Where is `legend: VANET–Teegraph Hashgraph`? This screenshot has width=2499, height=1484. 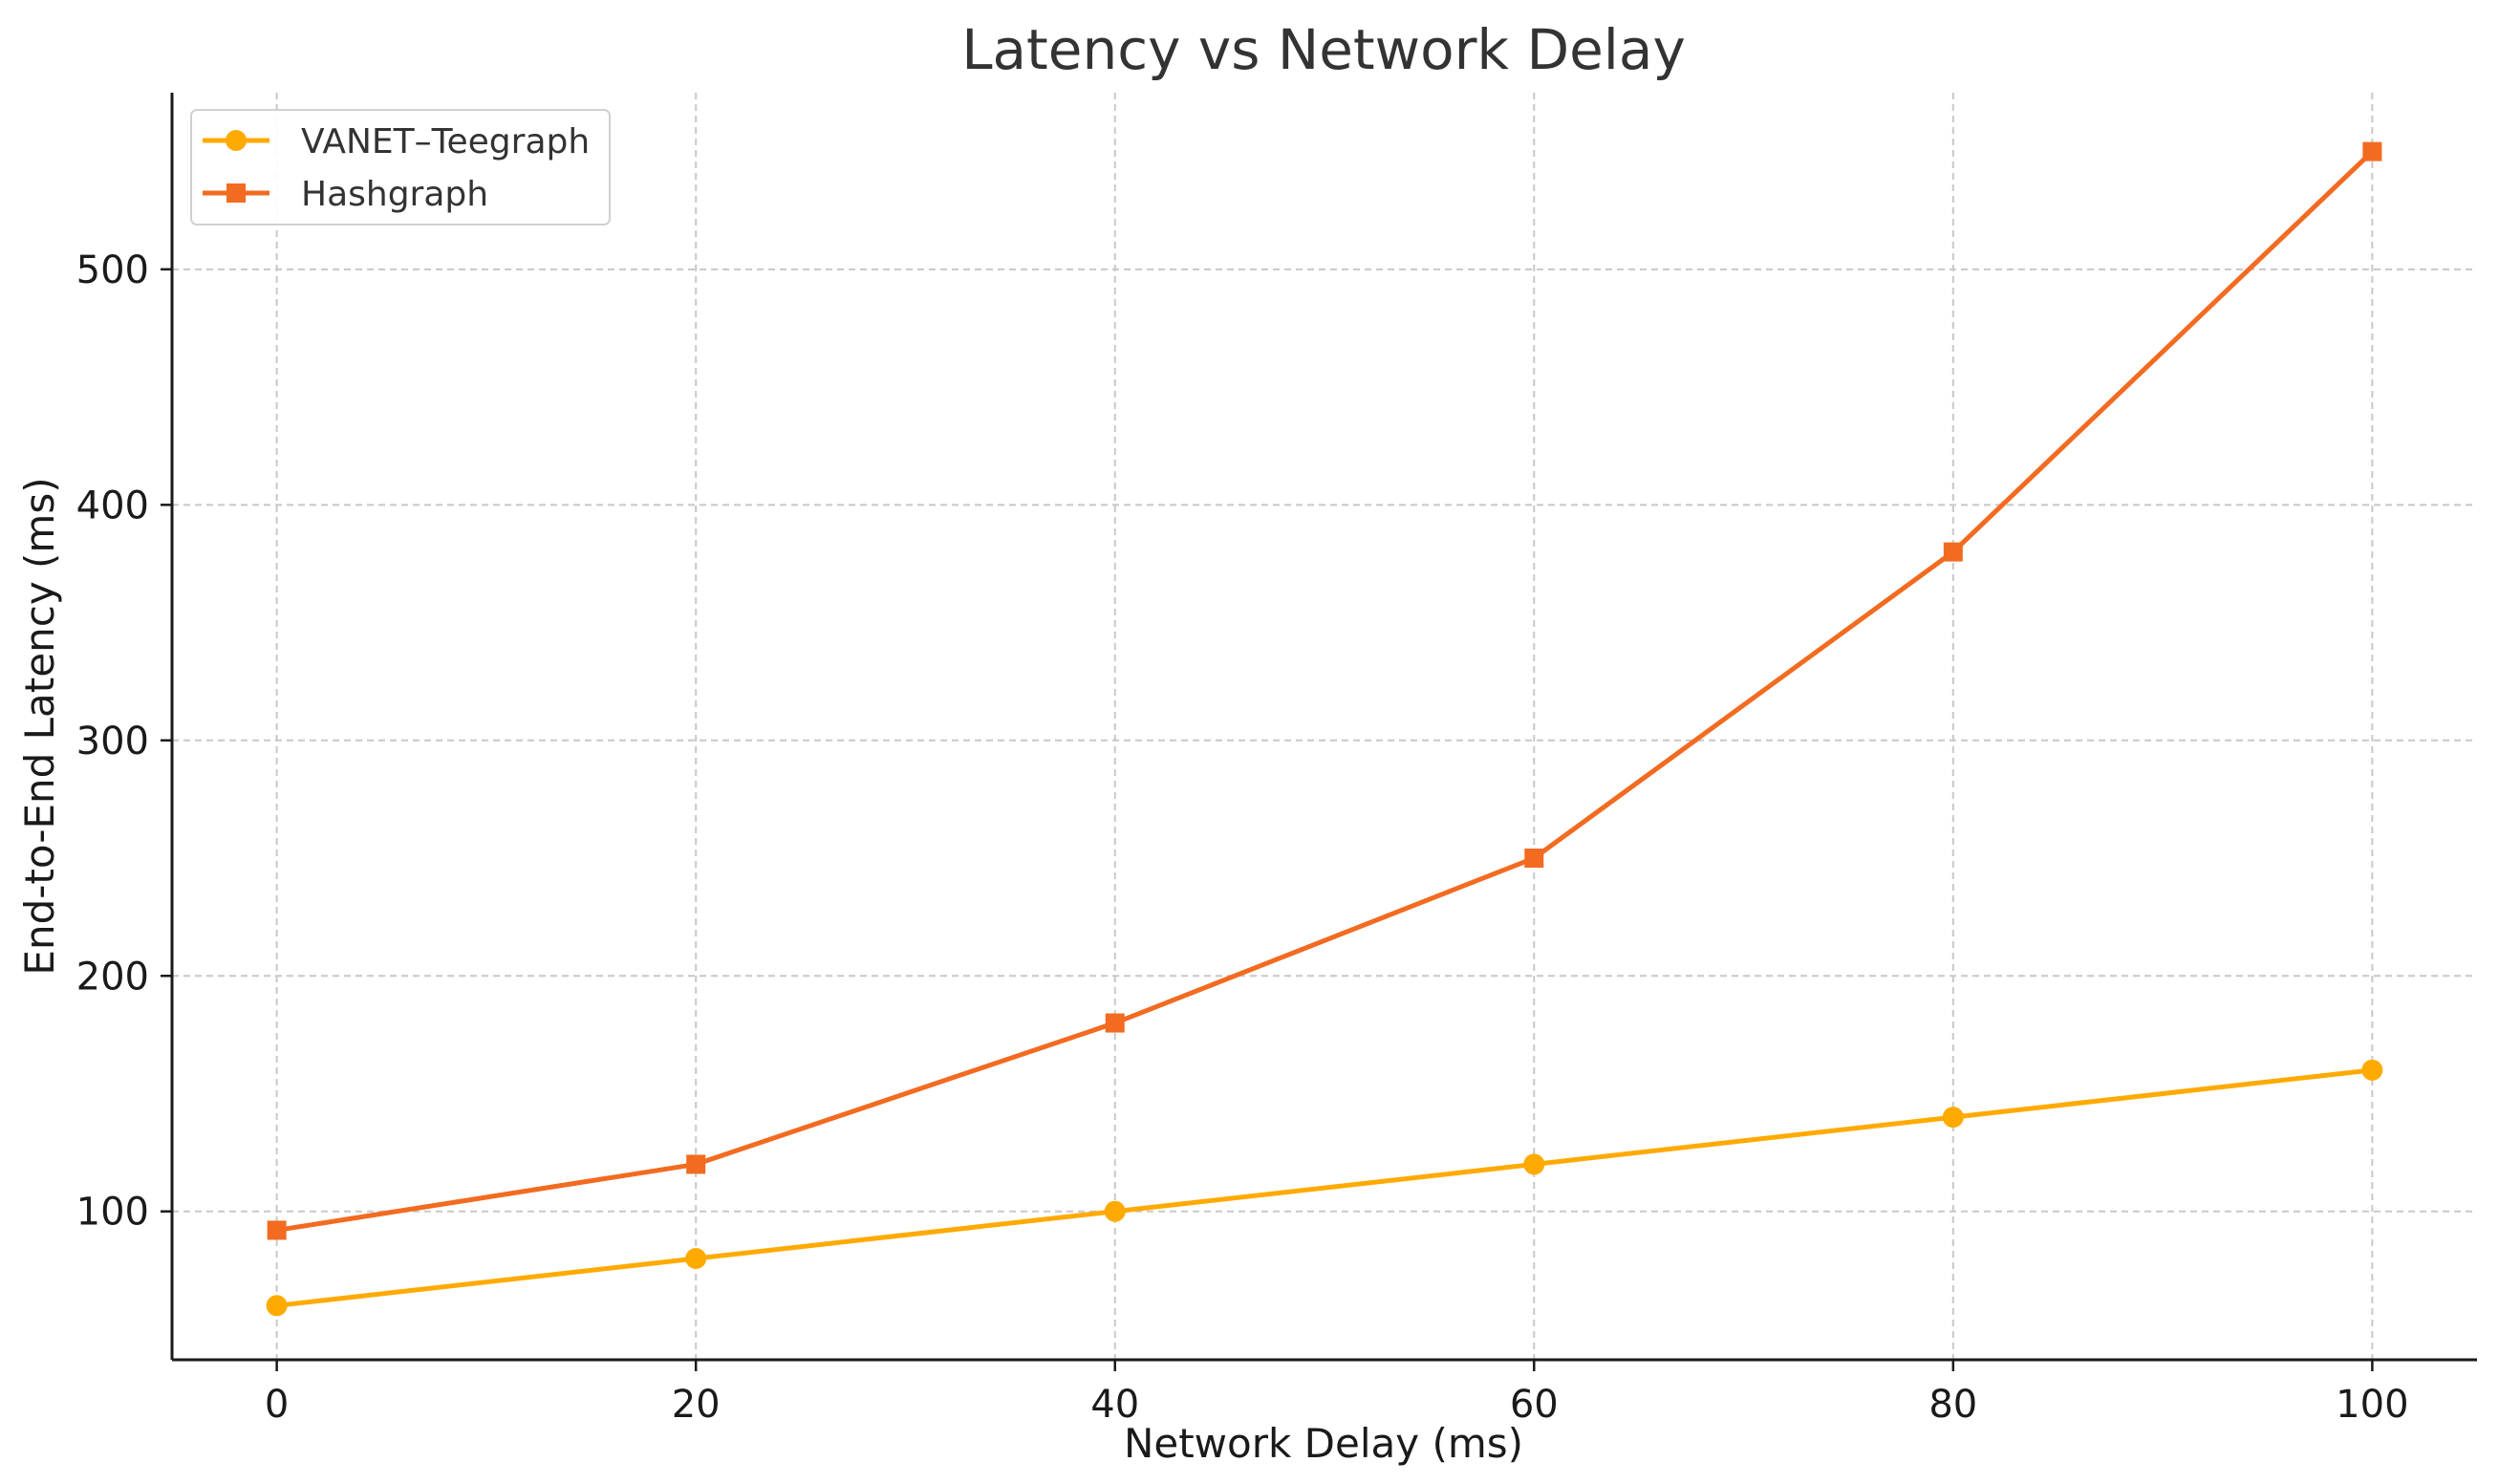
legend: VANET–Teegraph Hashgraph is located at coordinates (401, 167).